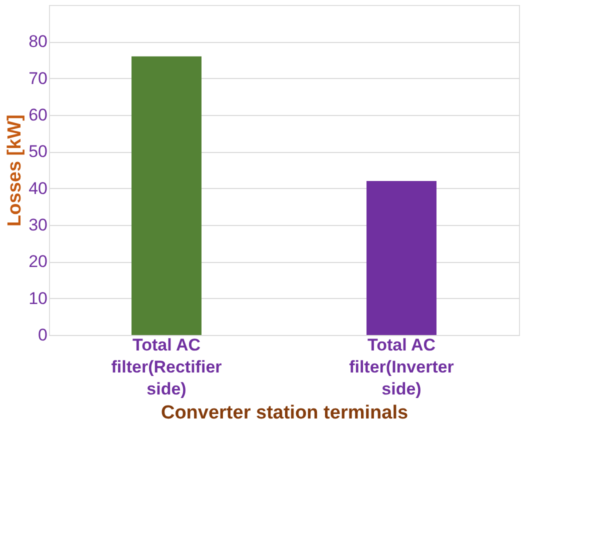  What do you see at coordinates (15, 170) in the screenshot?
I see `y-axis-title: Losses [kW]` at bounding box center [15, 170].